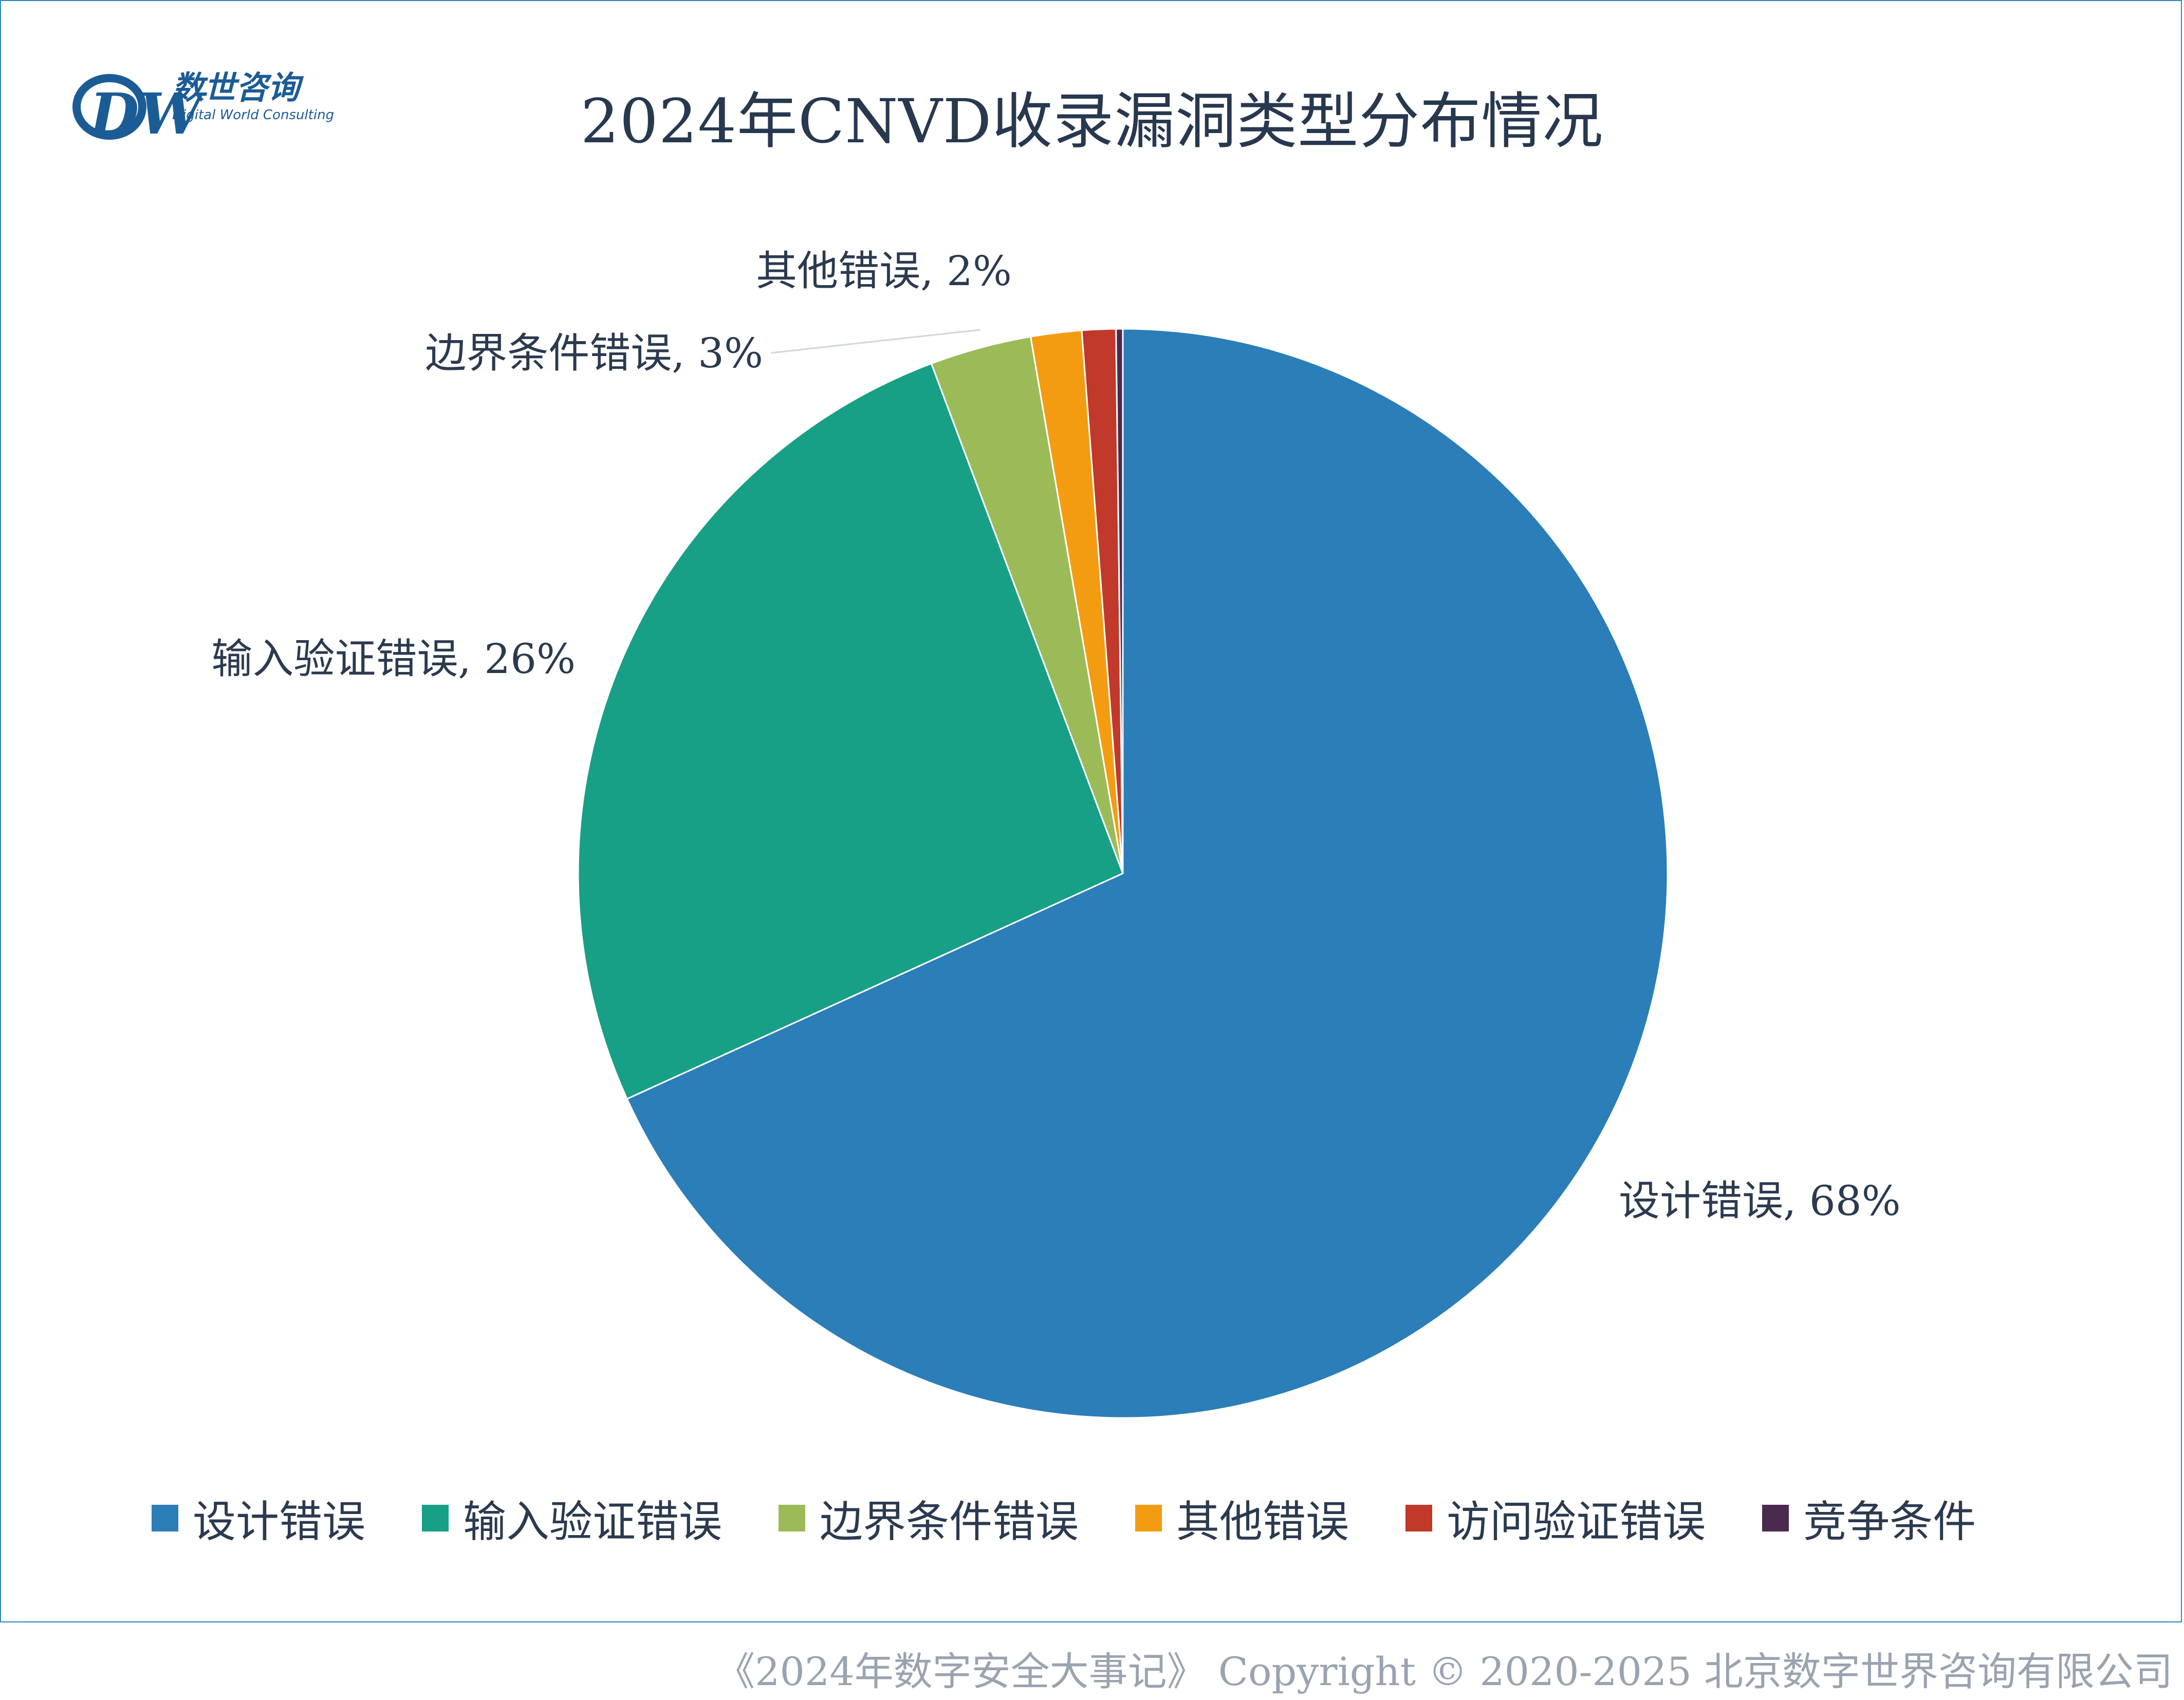 The width and height of the screenshot is (2184, 1700). What do you see at coordinates (393, 659) in the screenshot?
I see `slice-label-2: 输入验证错误, 26%` at bounding box center [393, 659].